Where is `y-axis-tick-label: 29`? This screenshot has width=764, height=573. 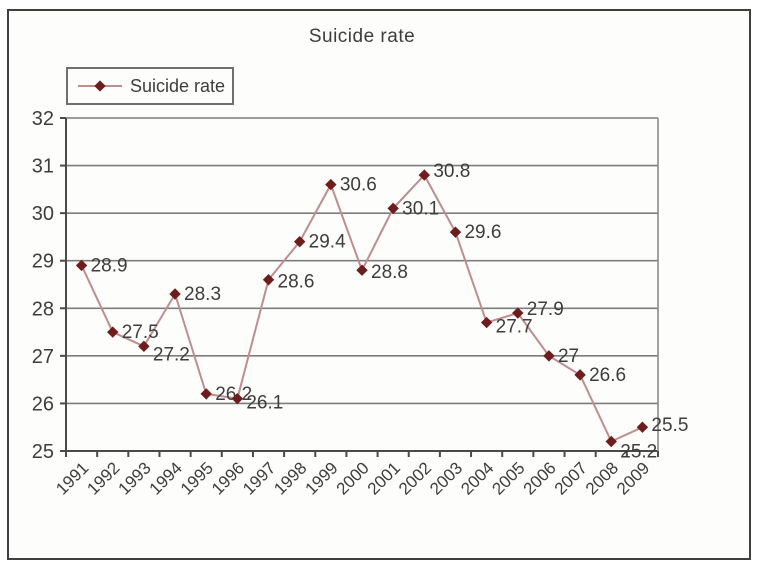
y-axis-tick-label: 29 is located at coordinates (43, 262).